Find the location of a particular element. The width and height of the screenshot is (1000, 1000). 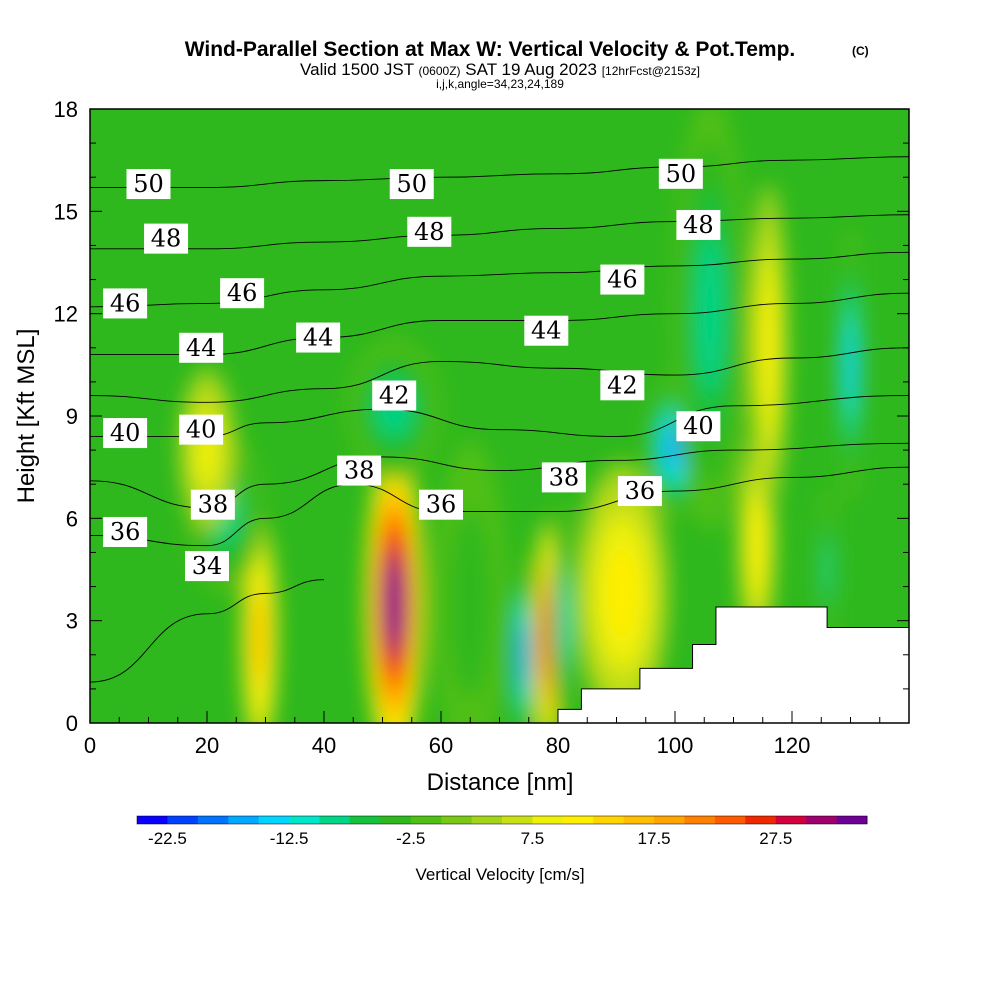

colorbar-tick-label: 27.5 is located at coordinates (775, 838).